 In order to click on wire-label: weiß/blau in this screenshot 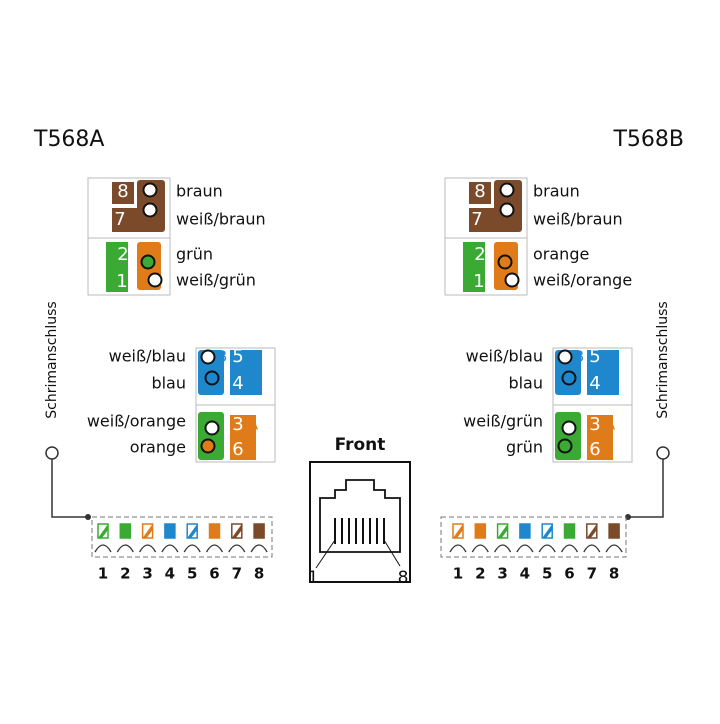, I will do `click(147, 356)`.